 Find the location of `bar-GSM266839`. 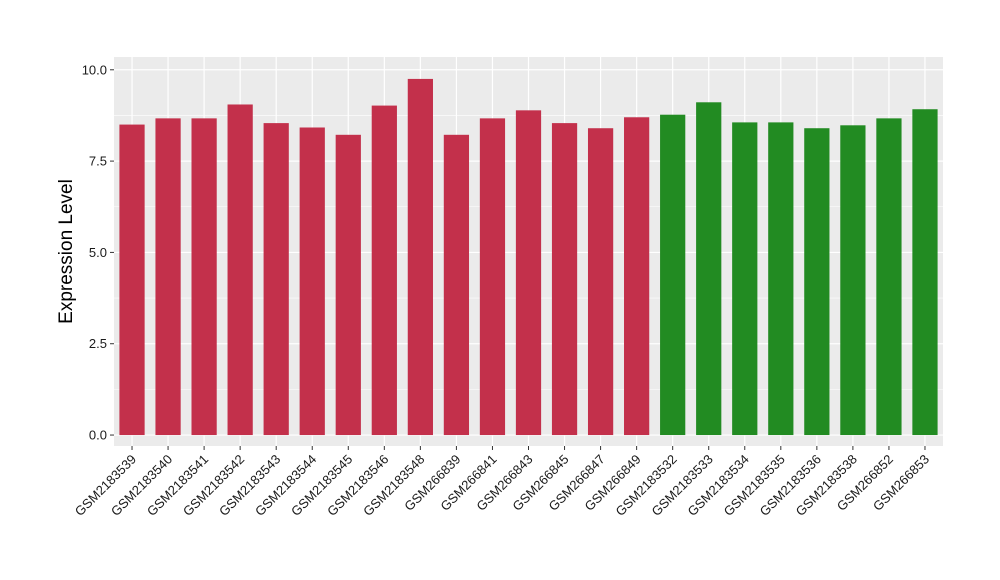

bar-GSM266839 is located at coordinates (456, 285).